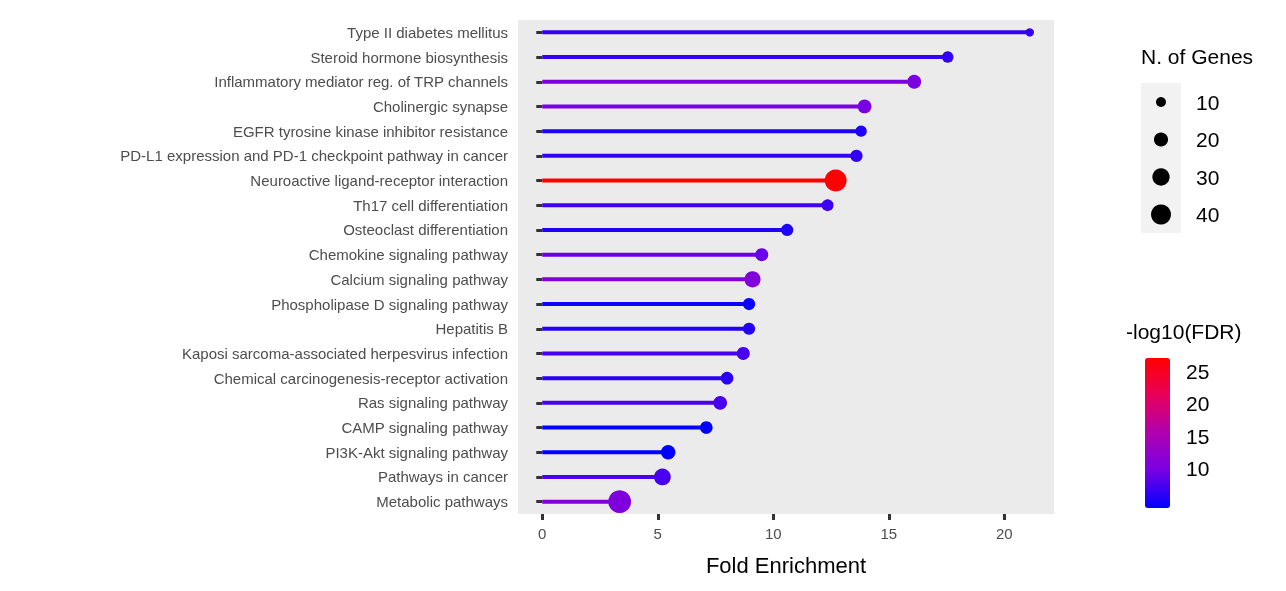  I want to click on legend-title: N. of Genes, so click(1197, 56).